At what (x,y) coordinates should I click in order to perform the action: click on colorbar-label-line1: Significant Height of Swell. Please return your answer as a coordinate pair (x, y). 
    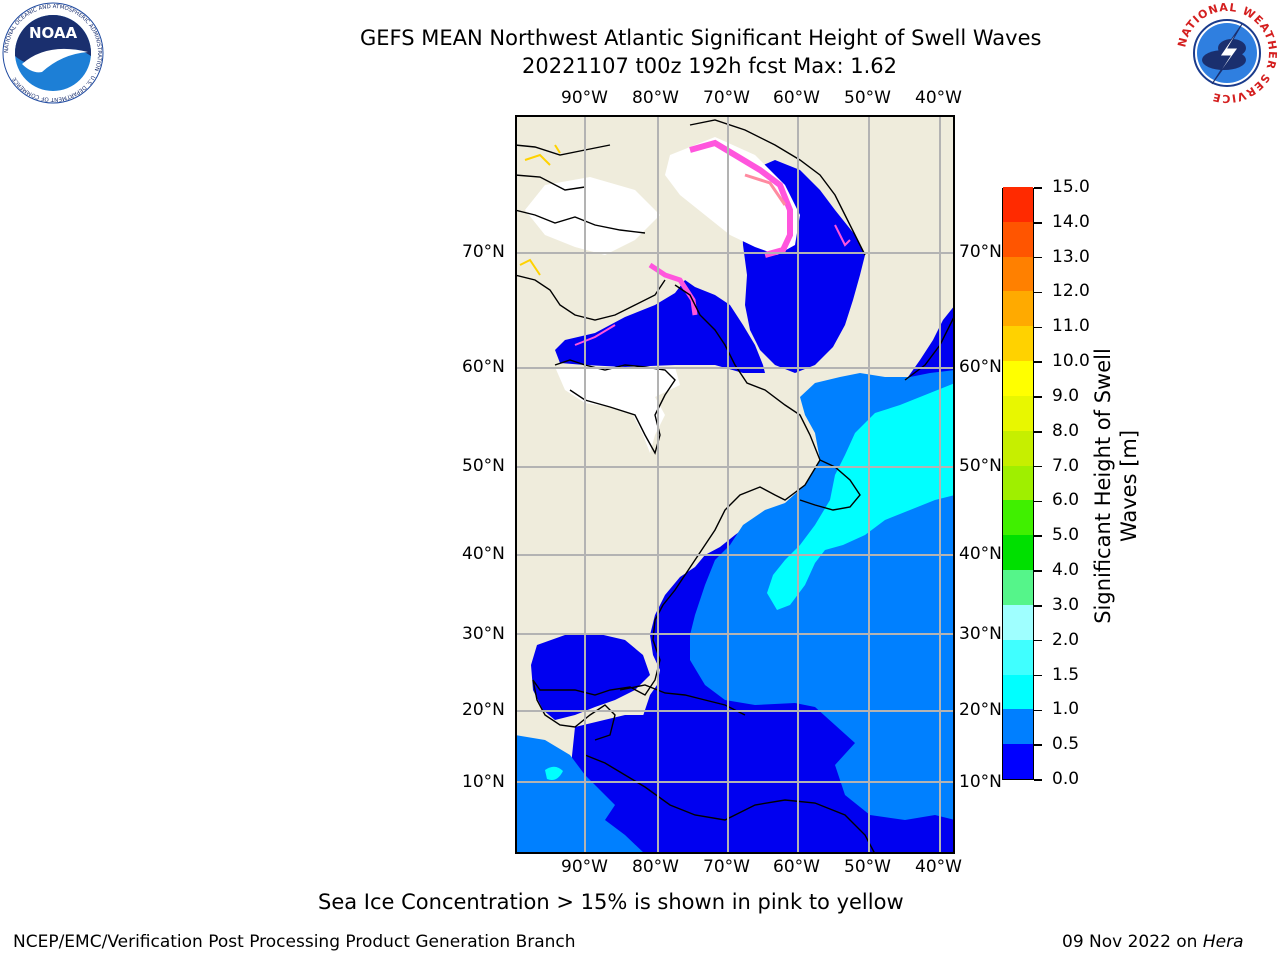
    Looking at the image, I should click on (1103, 486).